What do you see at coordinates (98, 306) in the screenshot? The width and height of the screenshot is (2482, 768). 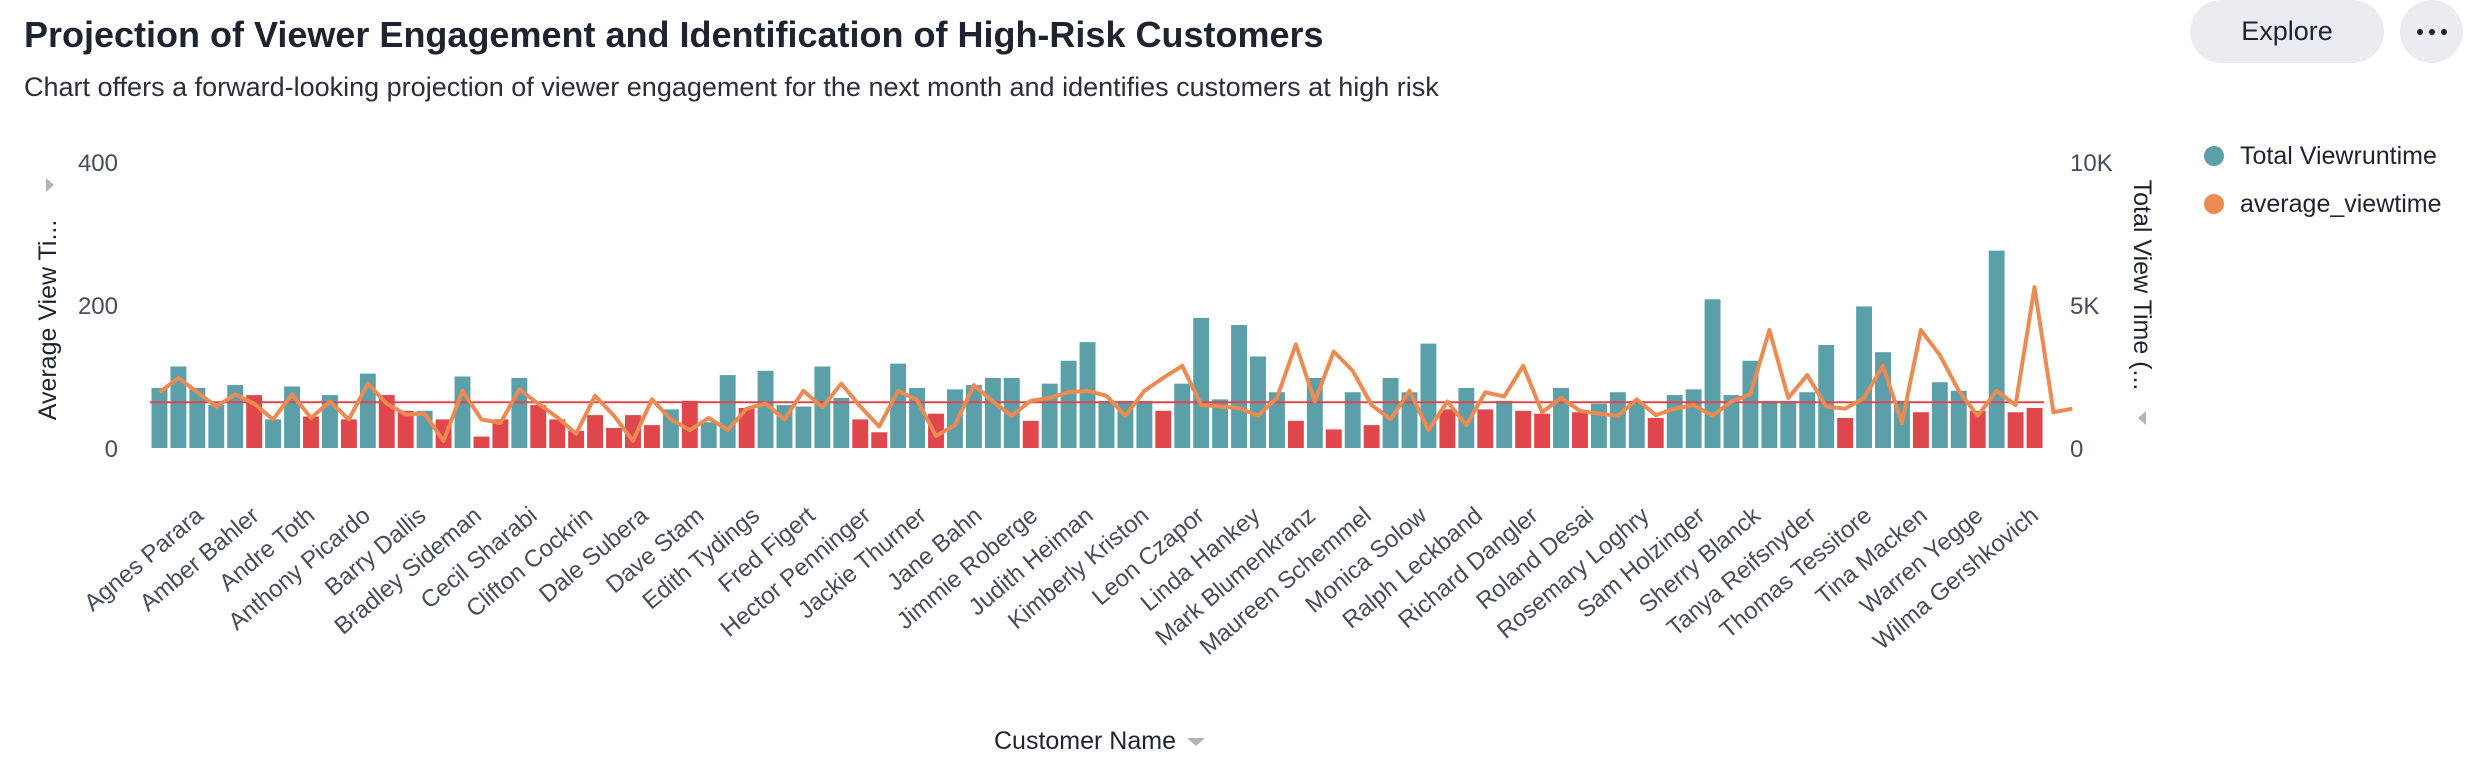 I see `left-axis-ticks: 400 200 0` at bounding box center [98, 306].